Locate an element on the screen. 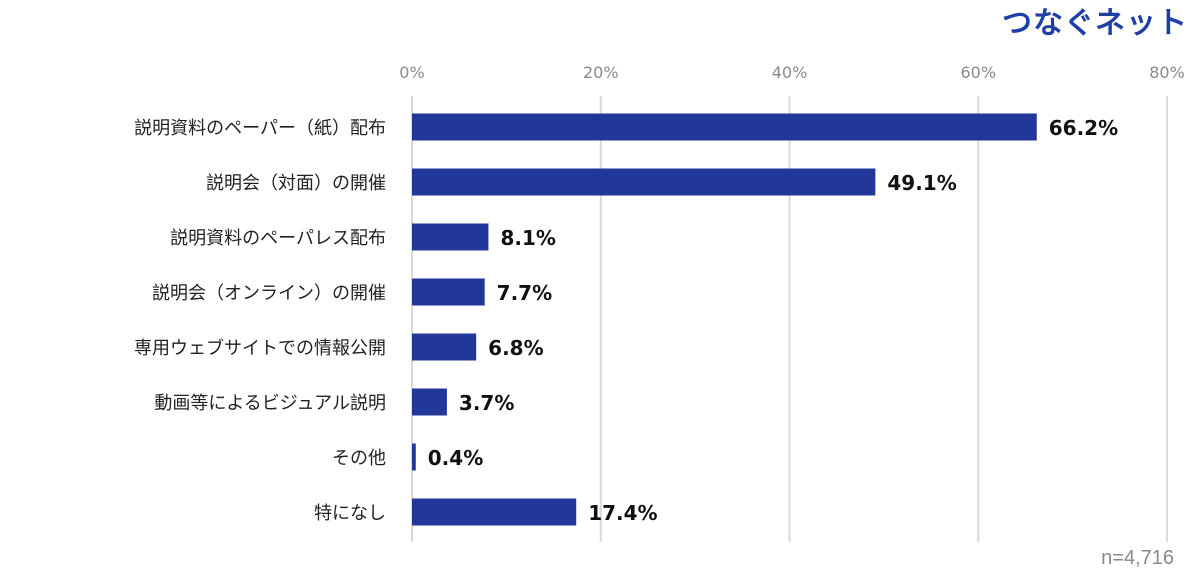 The width and height of the screenshot is (1200, 576). category-label: 説明会（対面）の開催 is located at coordinates (296, 183).